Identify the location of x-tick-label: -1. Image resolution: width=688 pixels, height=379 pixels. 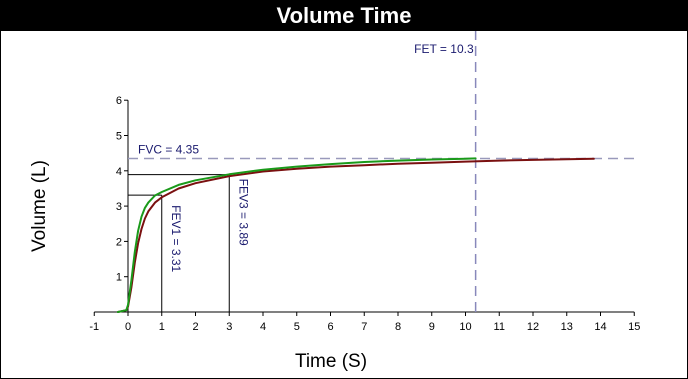
(94, 327).